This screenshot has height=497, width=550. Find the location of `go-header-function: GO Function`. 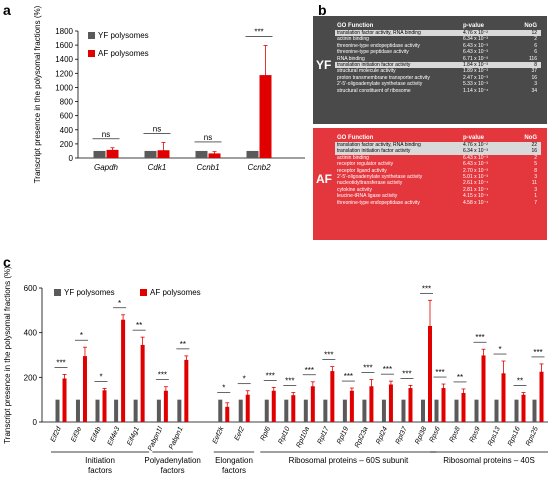

go-header-function: GO Function is located at coordinates (355, 138).